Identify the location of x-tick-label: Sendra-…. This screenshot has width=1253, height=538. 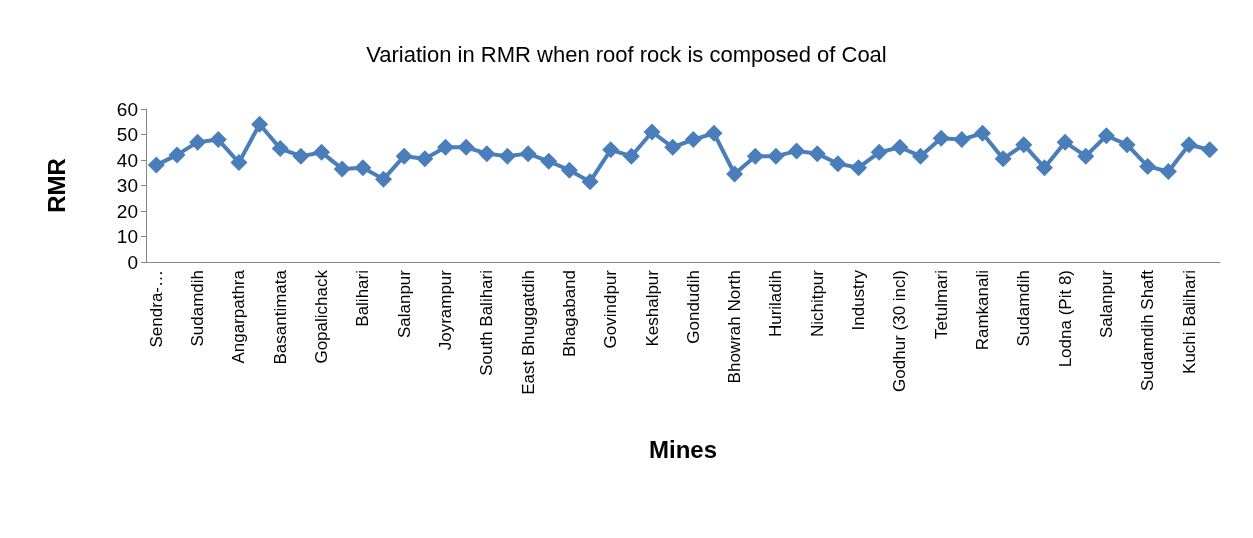
(156, 309).